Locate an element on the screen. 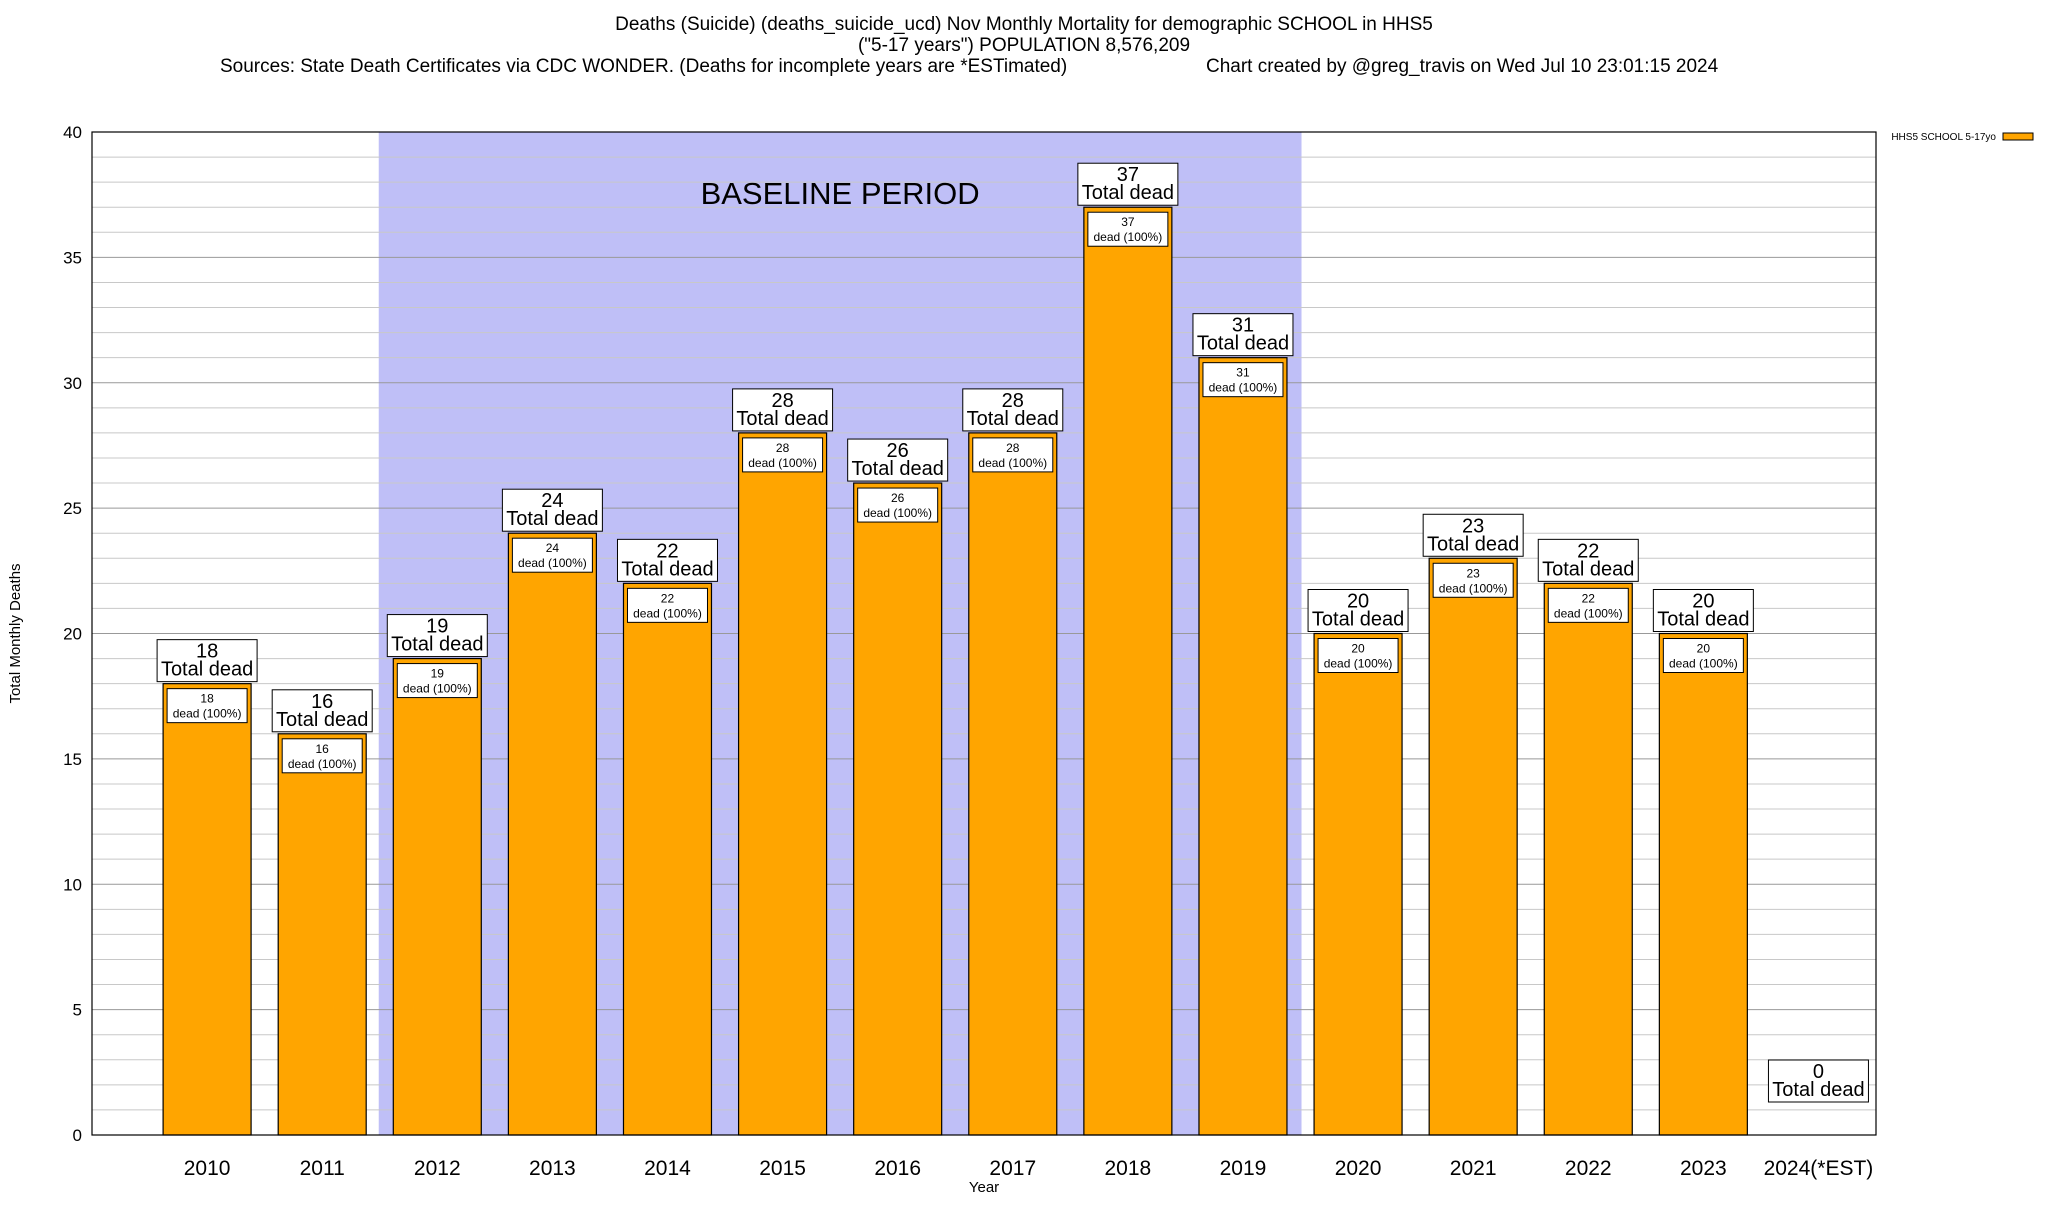 This screenshot has height=1205, width=2048. x-tick-label: 2024(*EST) is located at coordinates (1819, 1168).